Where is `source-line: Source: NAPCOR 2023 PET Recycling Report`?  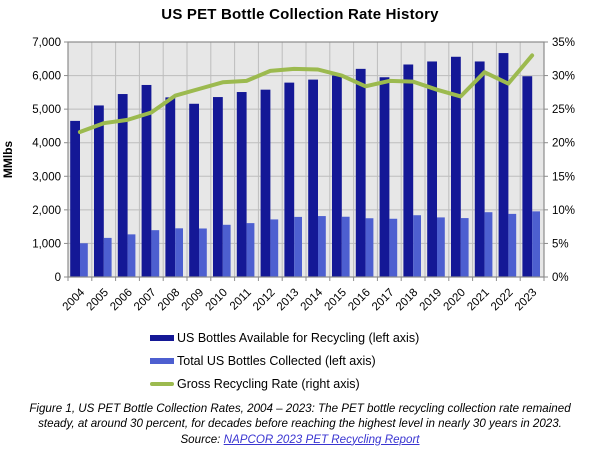 source-line: Source: NAPCOR 2023 PET Recycling Report is located at coordinates (300, 439).